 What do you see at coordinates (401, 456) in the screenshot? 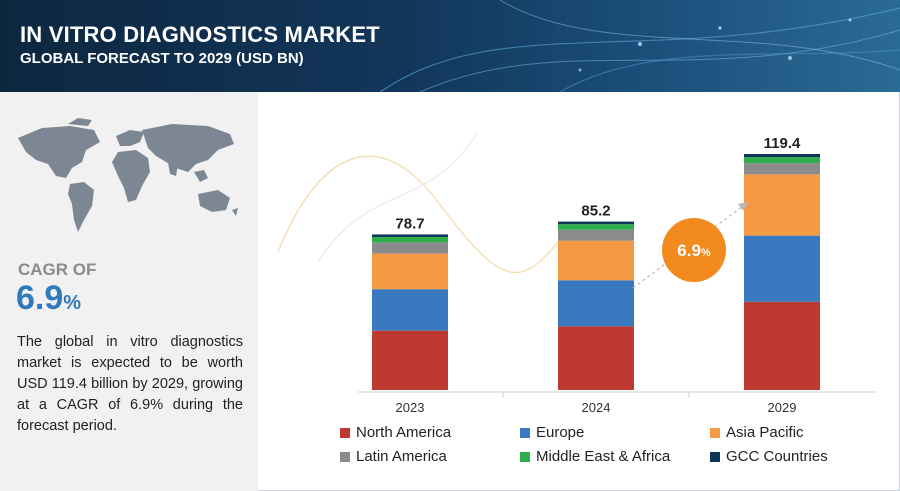
I see `legend-label: Latin America` at bounding box center [401, 456].